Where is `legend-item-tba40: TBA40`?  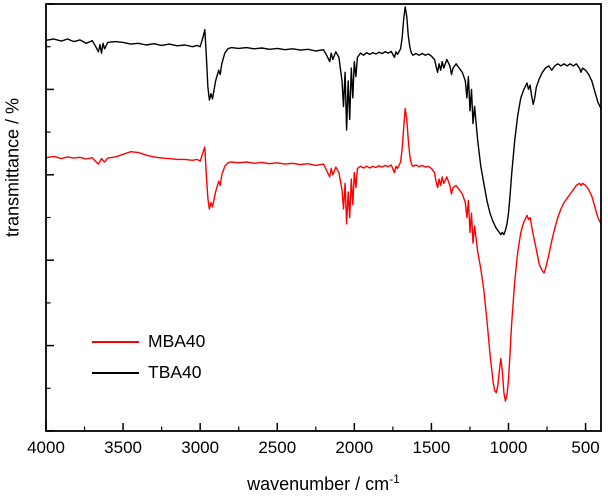 legend-item-tba40: TBA40 is located at coordinates (148, 372).